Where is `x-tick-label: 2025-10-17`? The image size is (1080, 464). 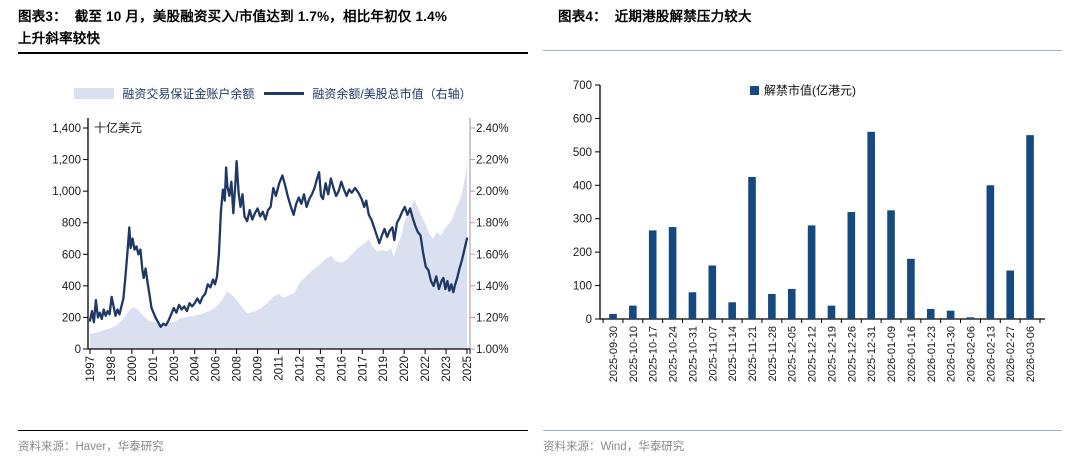
x-tick-label: 2025-10-17 is located at coordinates (654, 354).